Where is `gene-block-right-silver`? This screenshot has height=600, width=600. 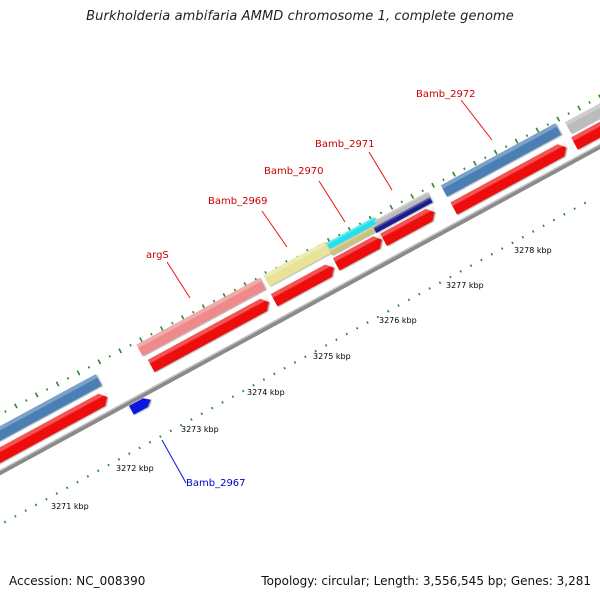
gene-block-right-silver is located at coordinates (582, 116).